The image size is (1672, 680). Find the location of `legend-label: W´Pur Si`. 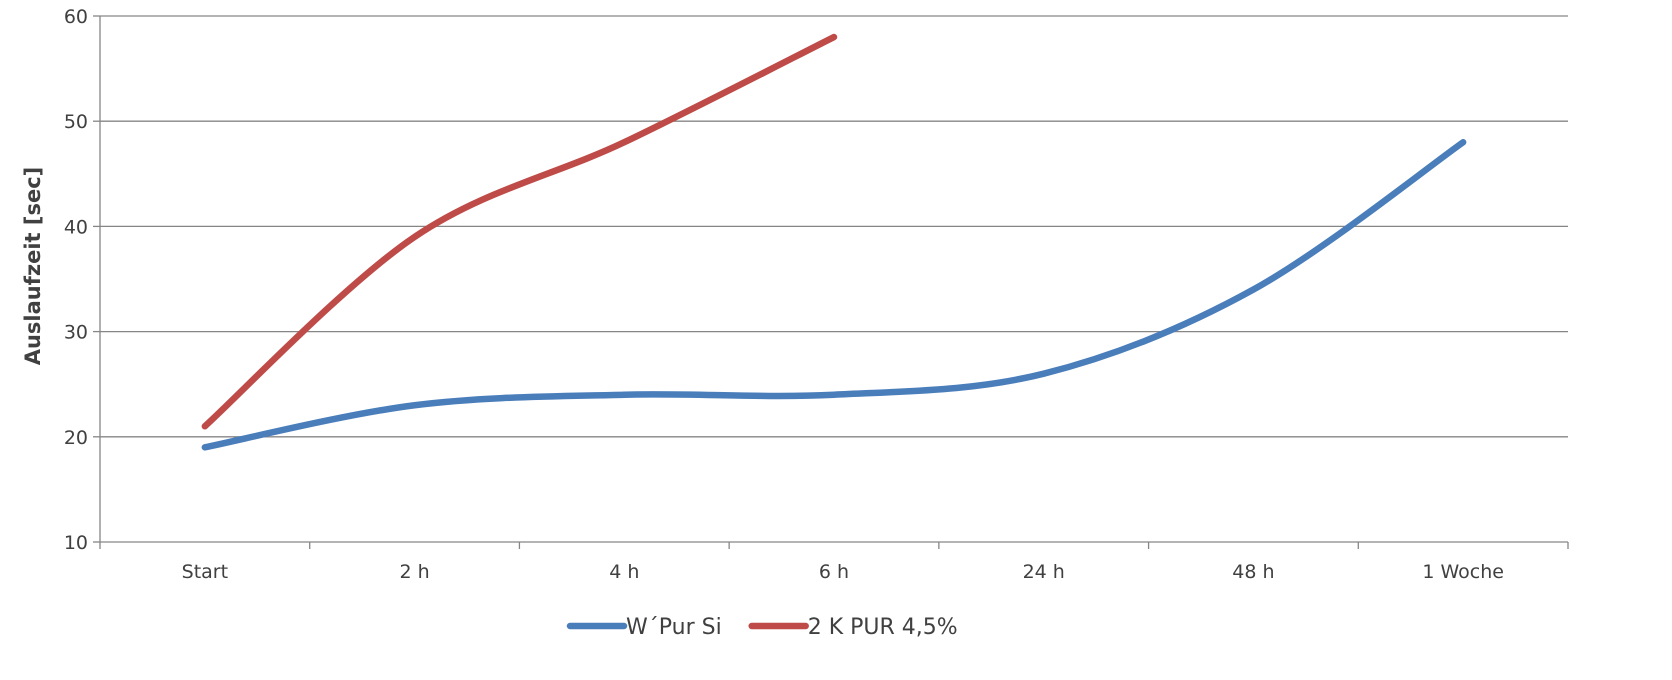

legend-label: W´Pur Si is located at coordinates (674, 627).